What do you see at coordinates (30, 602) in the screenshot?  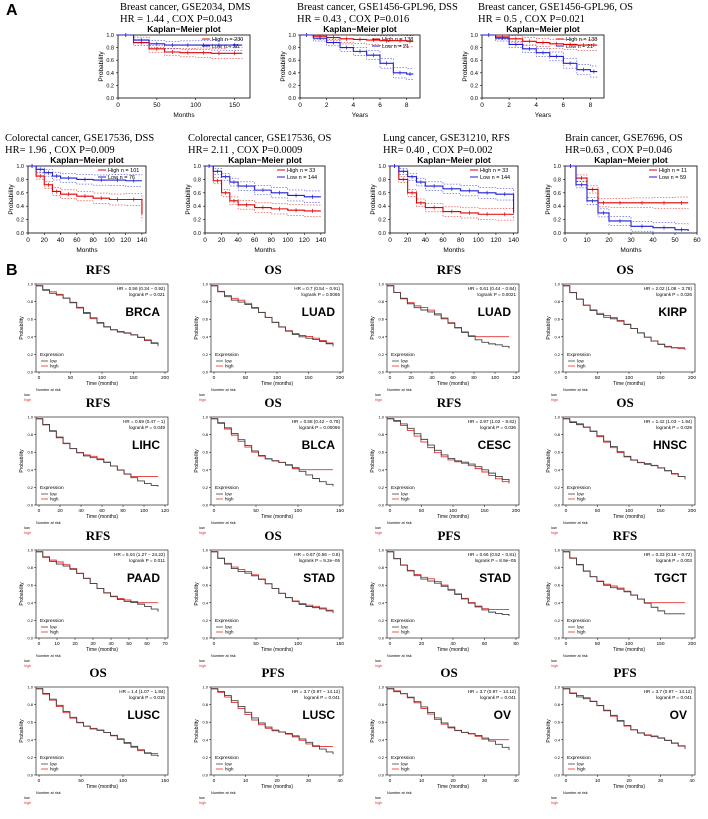 I see `b-ytick-label: 0.4` at bounding box center [30, 602].